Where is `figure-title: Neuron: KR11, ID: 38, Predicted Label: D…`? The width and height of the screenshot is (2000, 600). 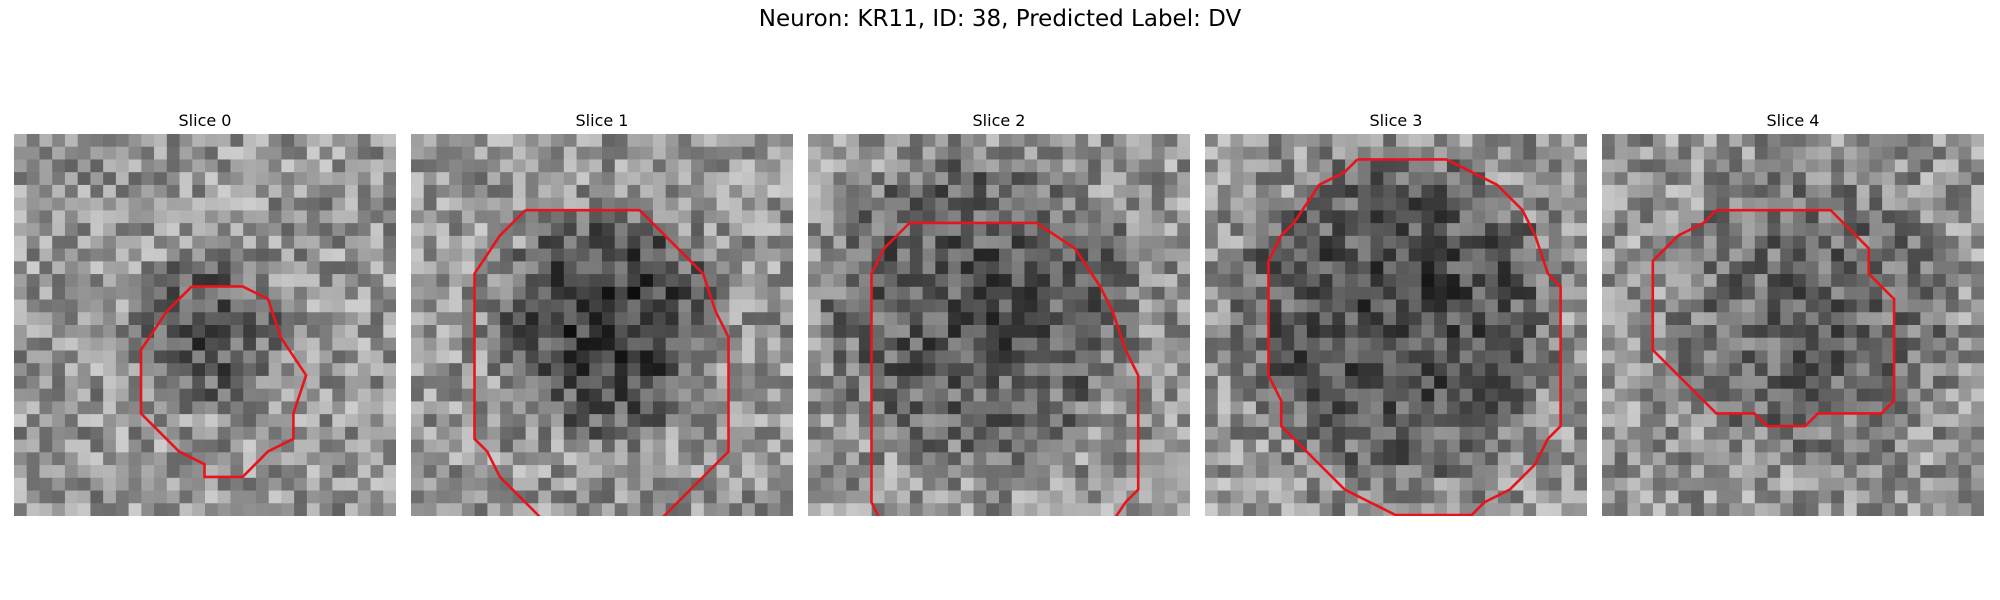 figure-title: Neuron: KR11, ID: 38, Predicted Label: D… is located at coordinates (1000, 19).